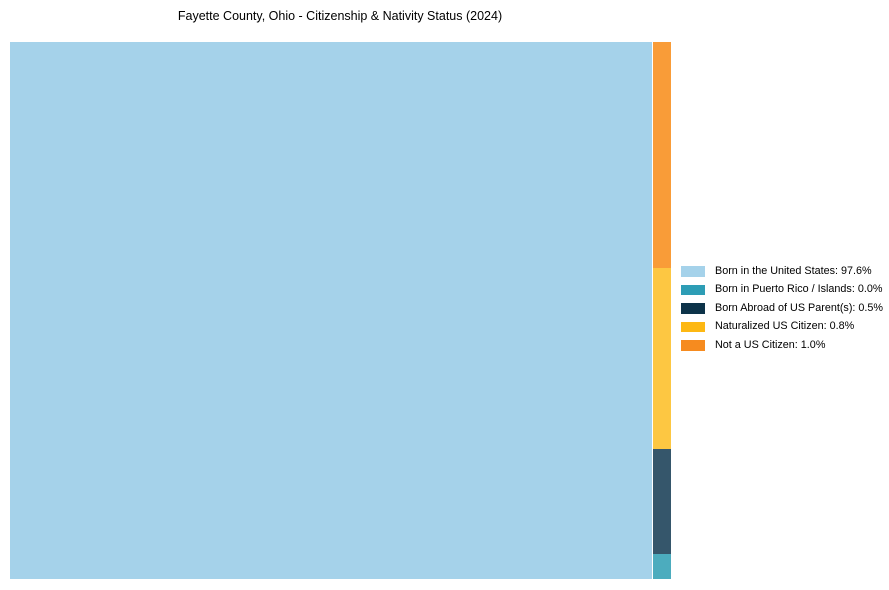  What do you see at coordinates (799, 289) in the screenshot?
I see `legend-label: Born in Puerto Rico / Islands: 0.0%` at bounding box center [799, 289].